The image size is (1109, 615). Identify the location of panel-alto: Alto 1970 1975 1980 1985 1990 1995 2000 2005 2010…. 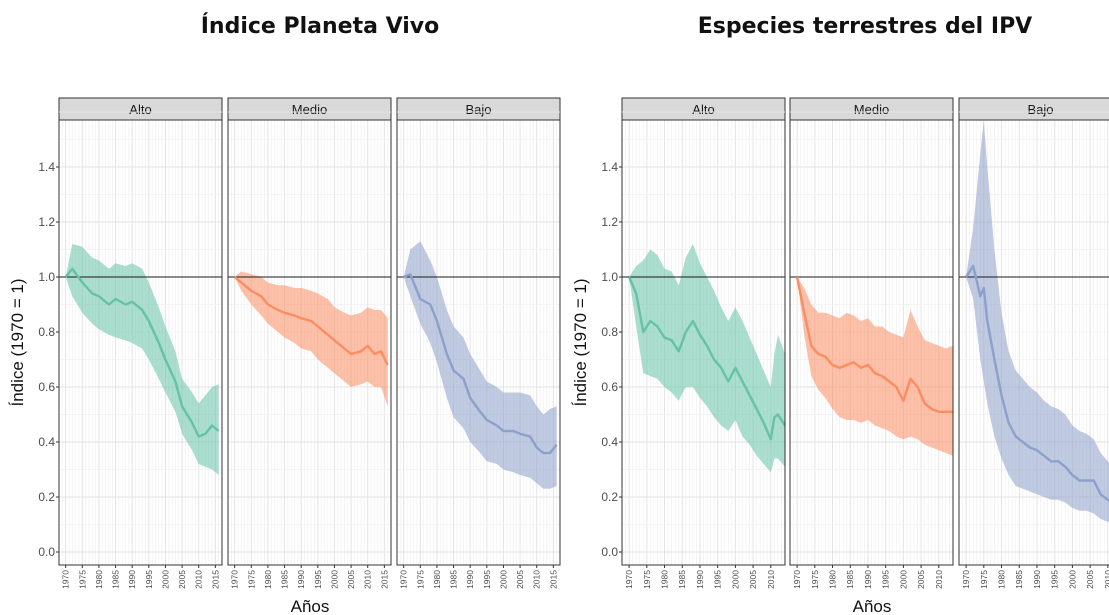
(140, 343).